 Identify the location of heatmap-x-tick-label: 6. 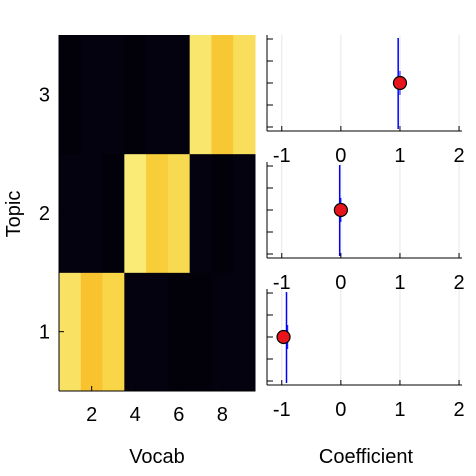
(178, 415).